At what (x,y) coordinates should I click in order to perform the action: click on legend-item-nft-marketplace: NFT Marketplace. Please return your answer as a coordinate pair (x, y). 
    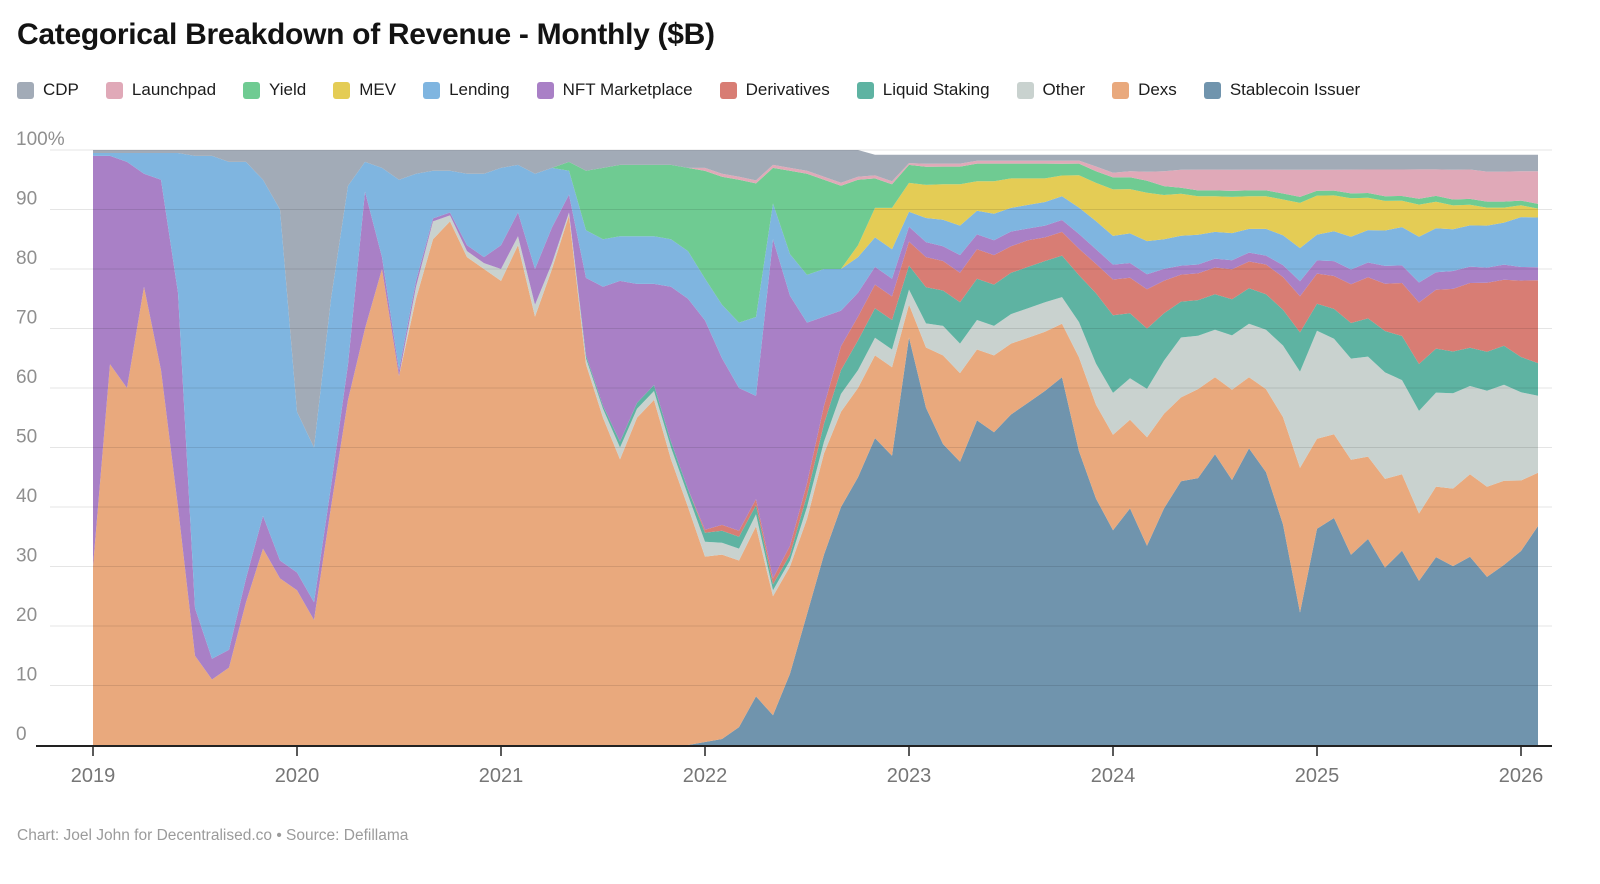
    Looking at the image, I should click on (614, 90).